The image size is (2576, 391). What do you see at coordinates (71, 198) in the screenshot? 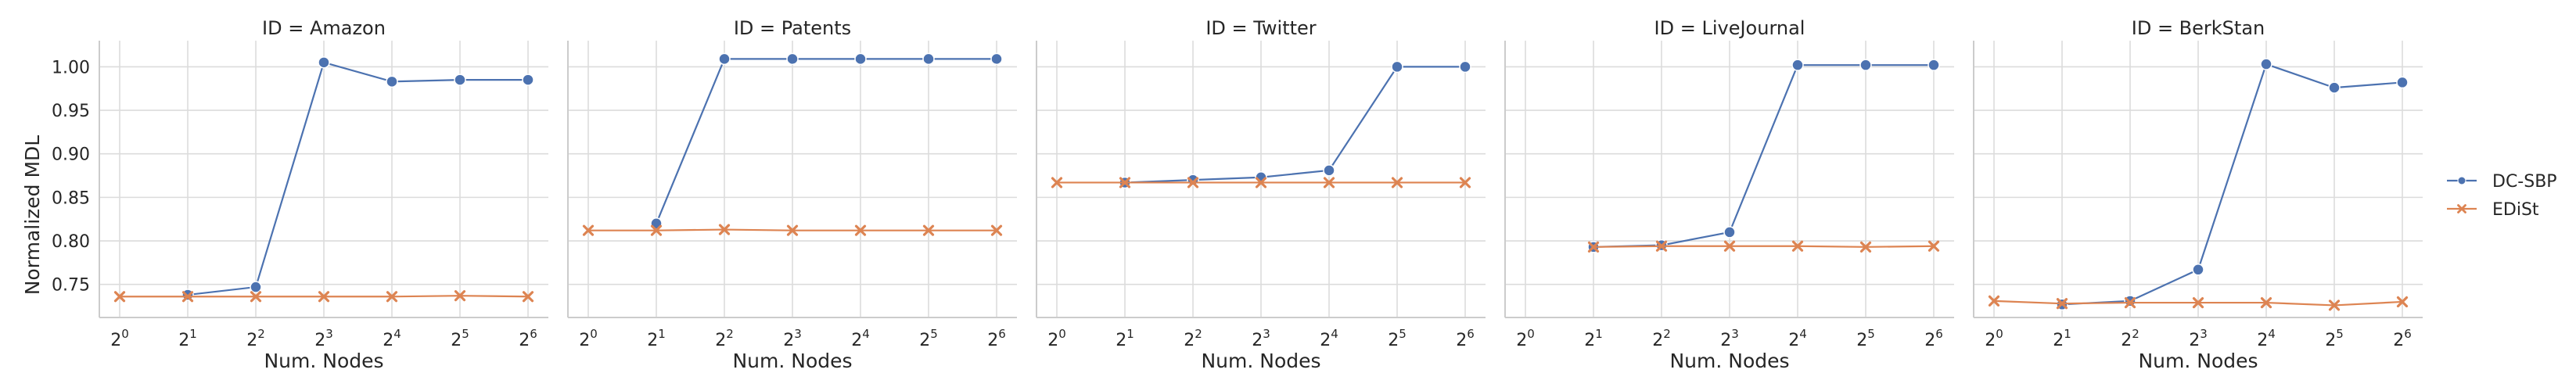
I see `y-tick-label: 0.85` at bounding box center [71, 198].